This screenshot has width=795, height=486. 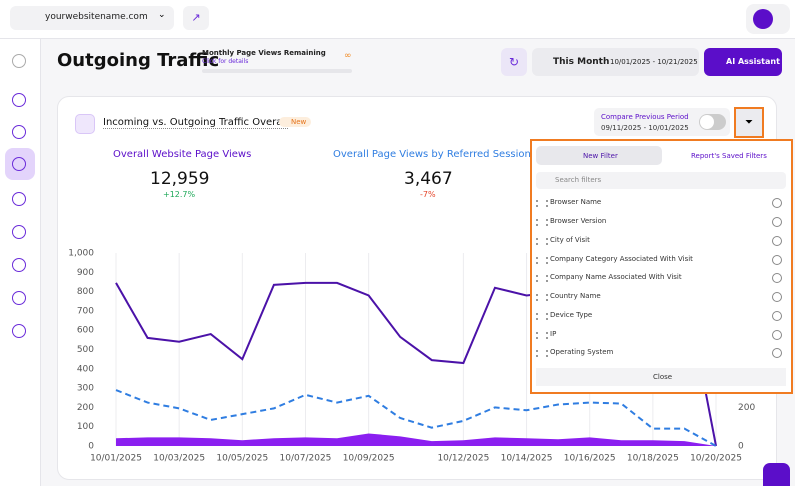 What do you see at coordinates (749, 122) in the screenshot?
I see `filter-button: ⏷` at bounding box center [749, 122].